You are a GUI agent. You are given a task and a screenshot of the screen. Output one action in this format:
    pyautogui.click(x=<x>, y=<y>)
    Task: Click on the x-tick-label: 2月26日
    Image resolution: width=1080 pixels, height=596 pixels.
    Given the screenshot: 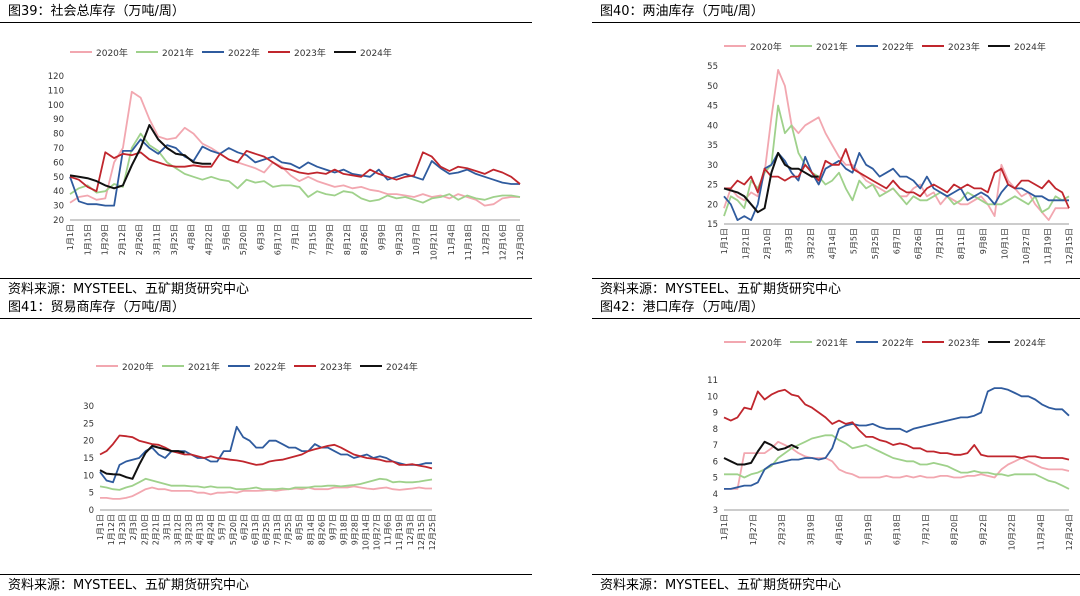 What is the action you would take?
    pyautogui.click(x=139, y=239)
    